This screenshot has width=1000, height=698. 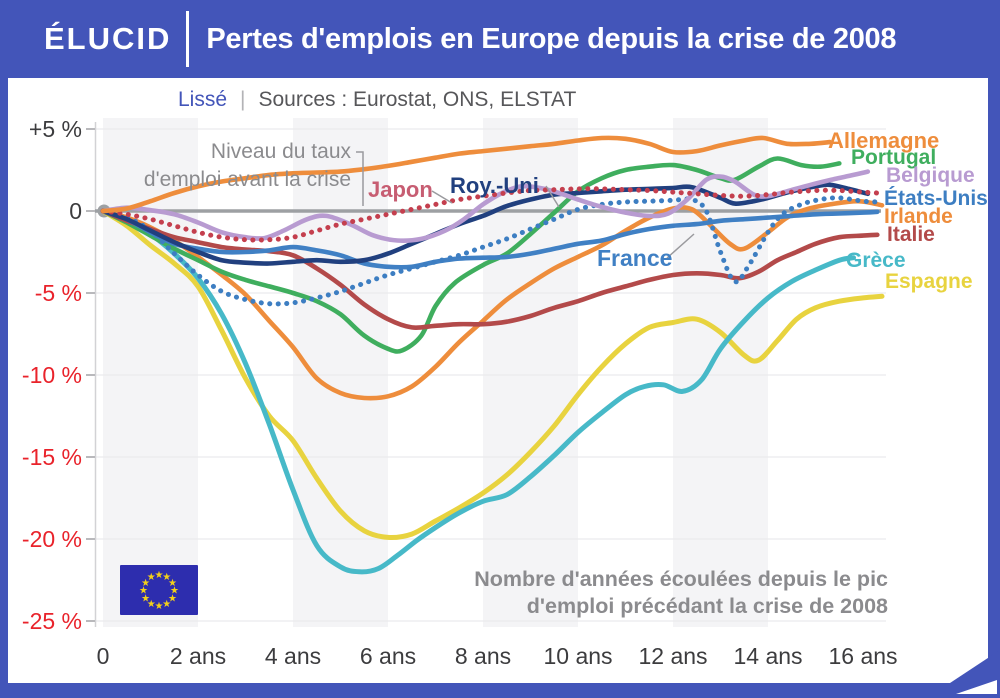 I want to click on series-label-france: France, so click(x=634, y=258).